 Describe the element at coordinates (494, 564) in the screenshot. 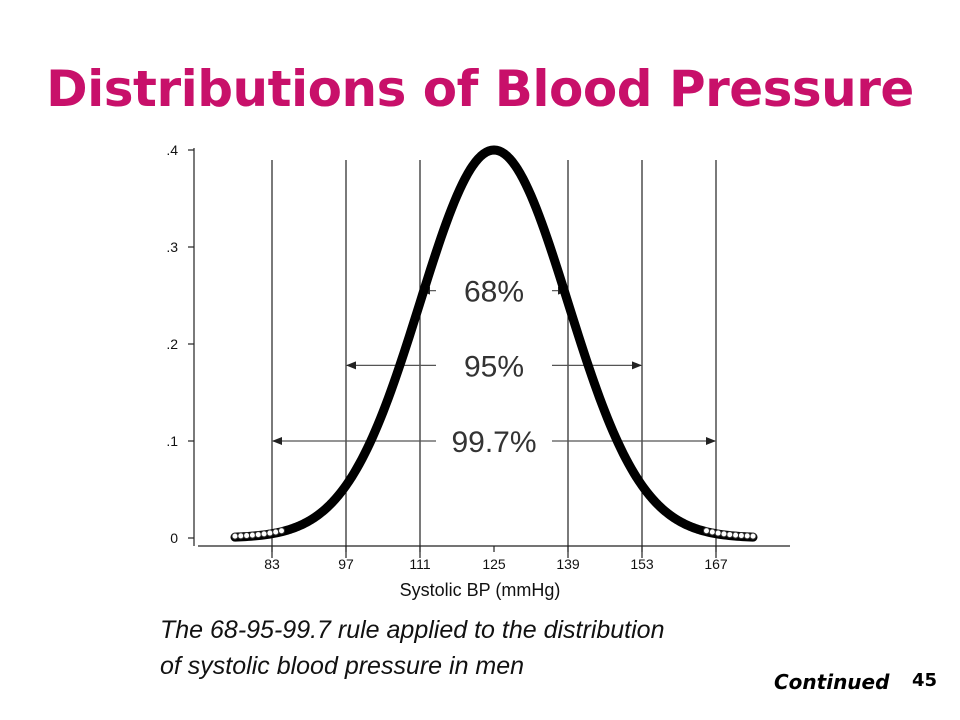

I see `x-tick-label: 125` at that location.